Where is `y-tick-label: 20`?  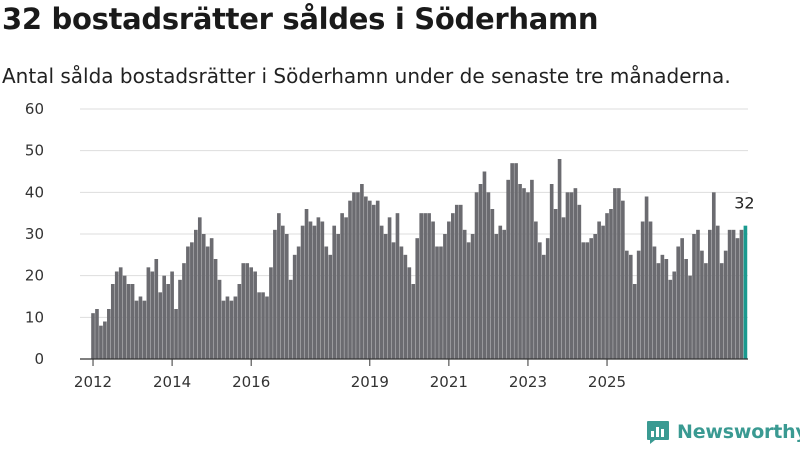 y-tick-label: 20 is located at coordinates (34, 276).